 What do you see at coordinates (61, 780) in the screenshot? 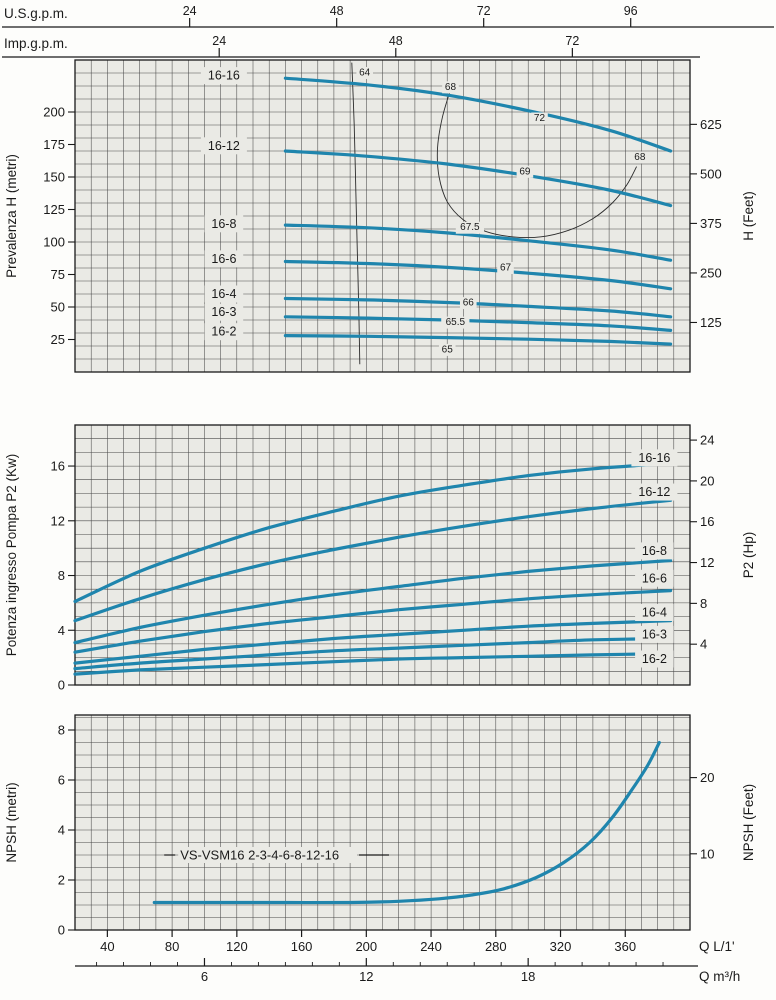
I see `y-tick-label-left: 6` at bounding box center [61, 780].